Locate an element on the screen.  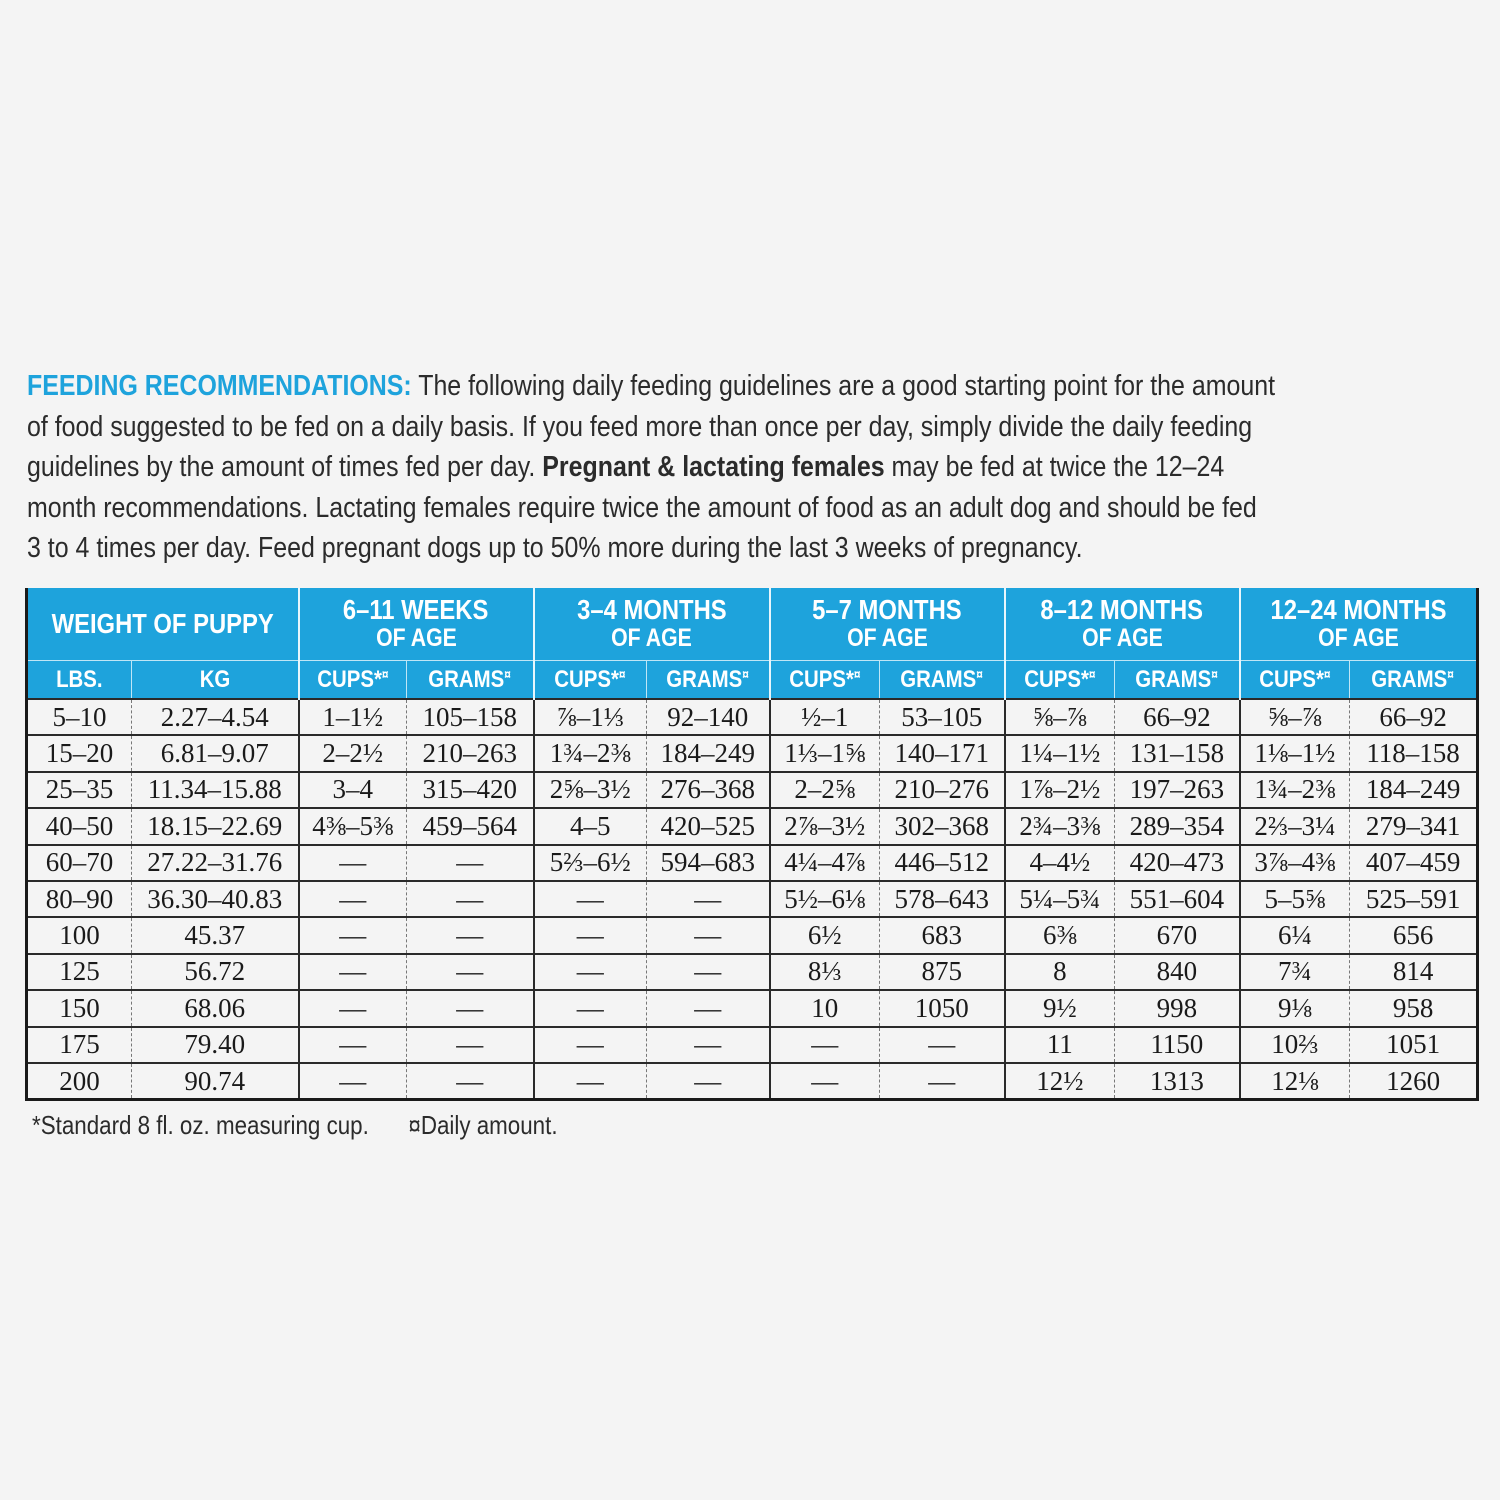
table-cell: 315–420 is located at coordinates (470, 789).